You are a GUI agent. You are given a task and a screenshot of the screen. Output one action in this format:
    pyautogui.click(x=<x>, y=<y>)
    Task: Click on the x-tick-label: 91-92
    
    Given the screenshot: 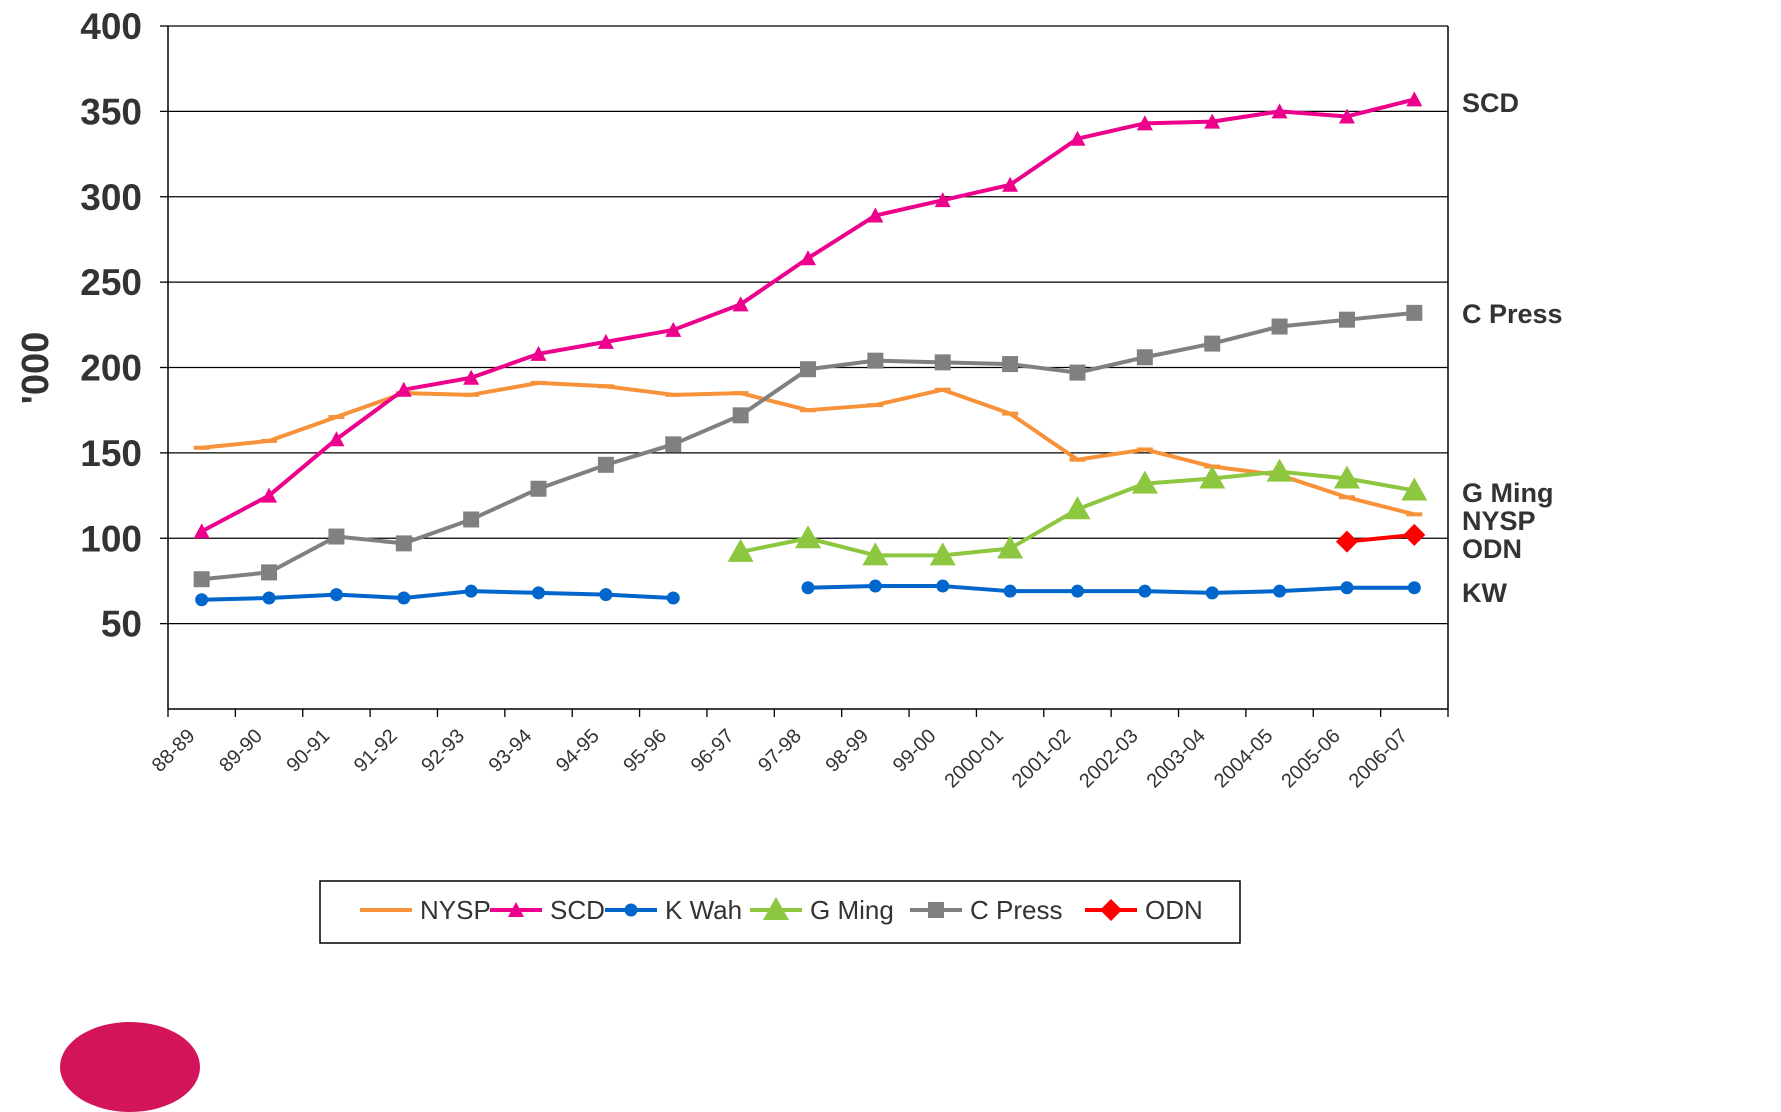 What is the action you would take?
    pyautogui.click(x=376, y=751)
    